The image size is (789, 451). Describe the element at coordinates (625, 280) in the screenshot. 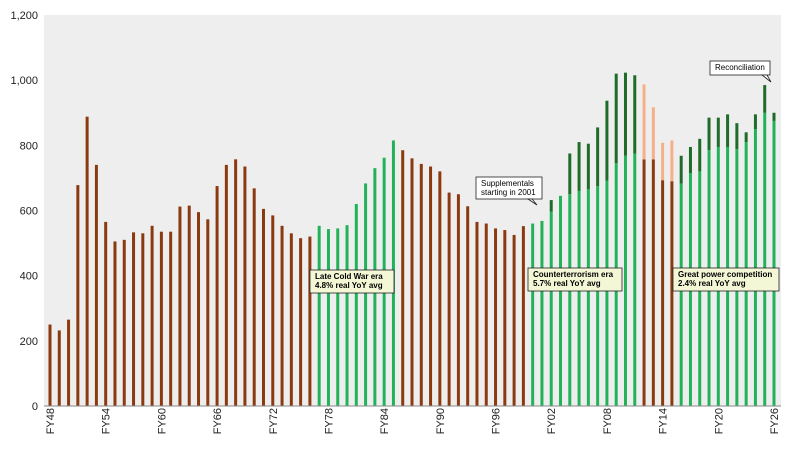

I see `bar-base-2010` at that location.